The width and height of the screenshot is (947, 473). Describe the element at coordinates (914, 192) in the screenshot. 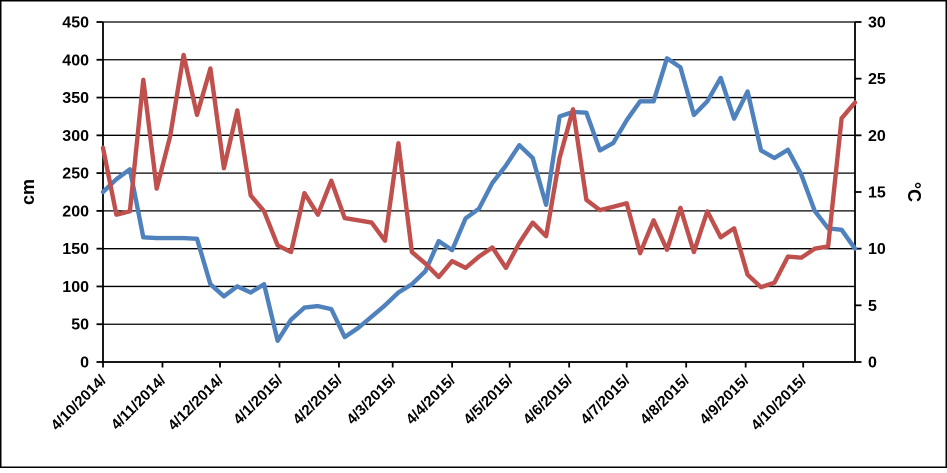

I see `right-axis-title: °C` at that location.